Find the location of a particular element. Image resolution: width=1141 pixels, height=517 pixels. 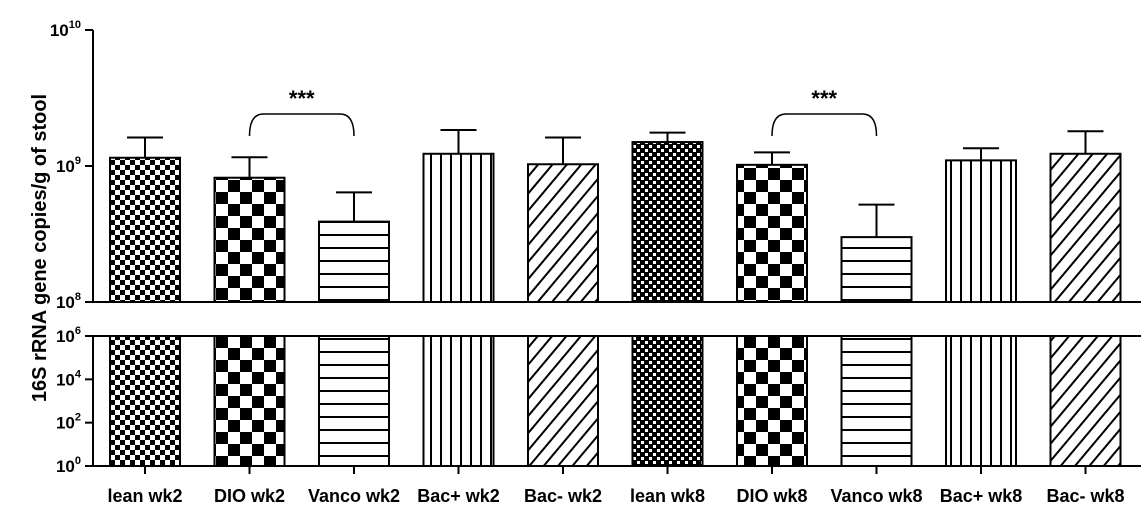

x-tick-label: Bac+ wk8 is located at coordinates (981, 496).